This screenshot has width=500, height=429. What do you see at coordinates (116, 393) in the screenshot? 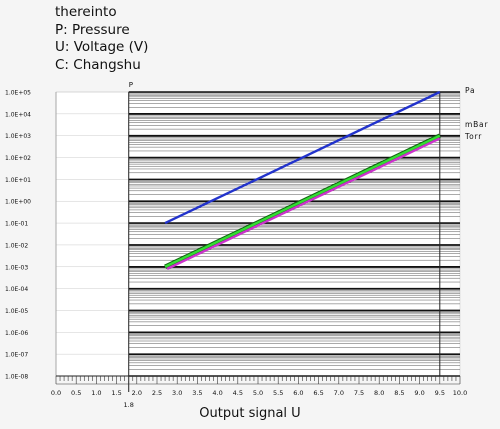
I see `x-tick-label: 1.5` at bounding box center [116, 393].